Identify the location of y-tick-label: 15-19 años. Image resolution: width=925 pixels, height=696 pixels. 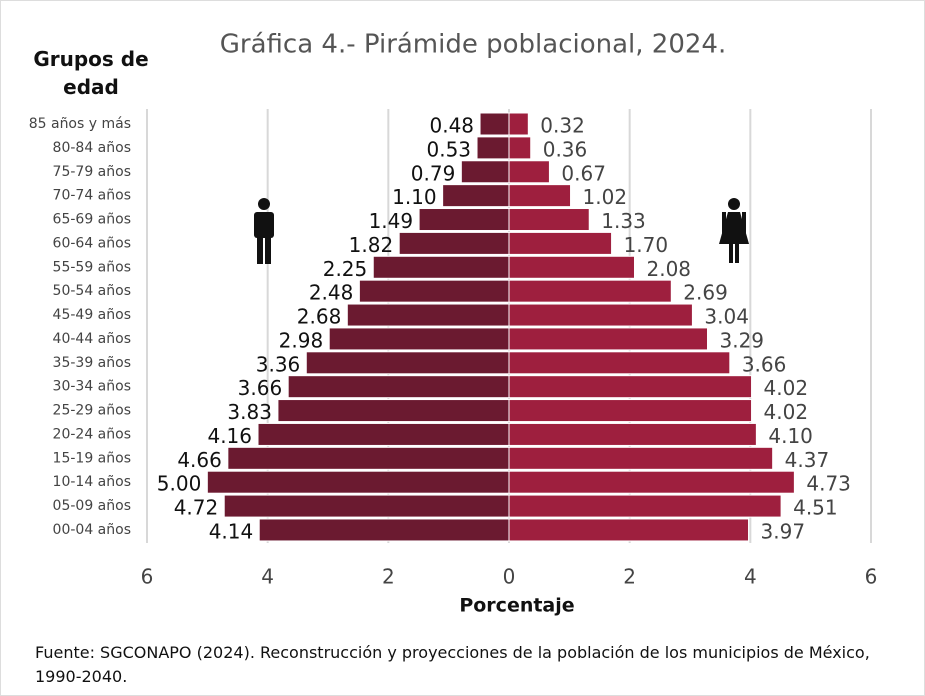
(92, 458).